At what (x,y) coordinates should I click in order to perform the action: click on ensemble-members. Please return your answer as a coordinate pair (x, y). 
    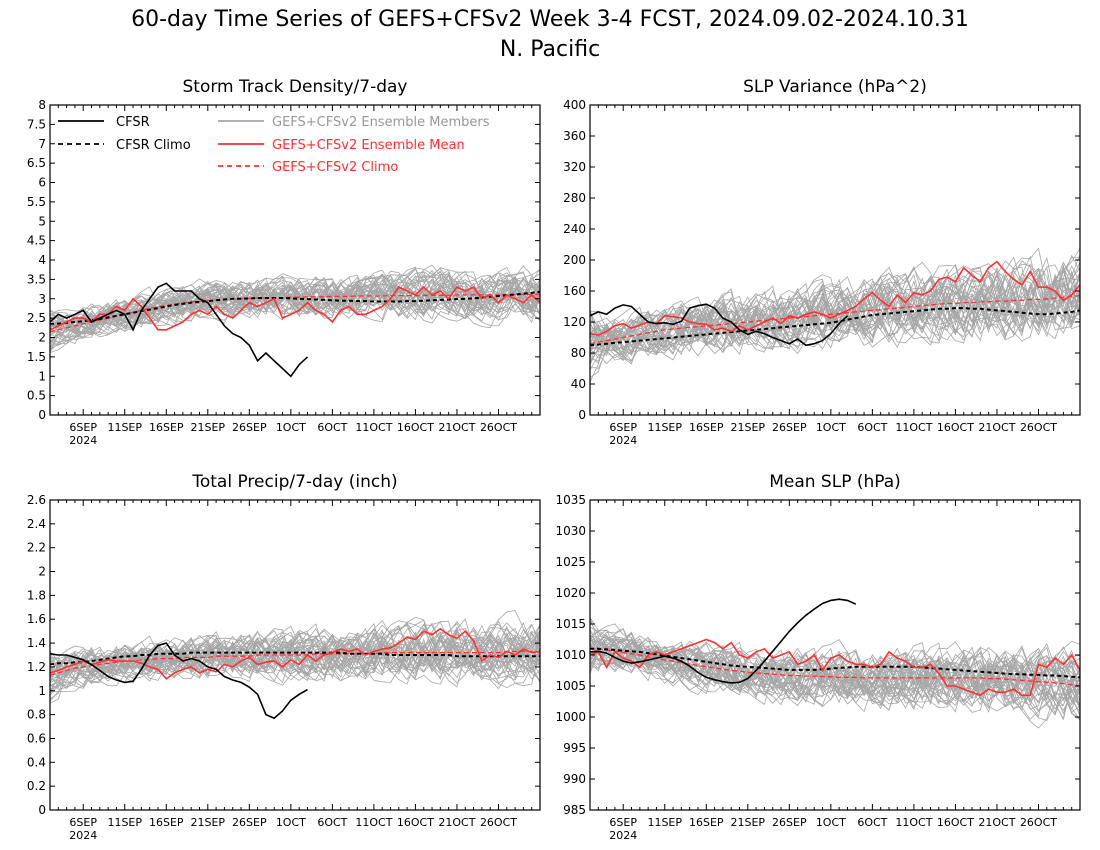
    Looking at the image, I should click on (295, 657).